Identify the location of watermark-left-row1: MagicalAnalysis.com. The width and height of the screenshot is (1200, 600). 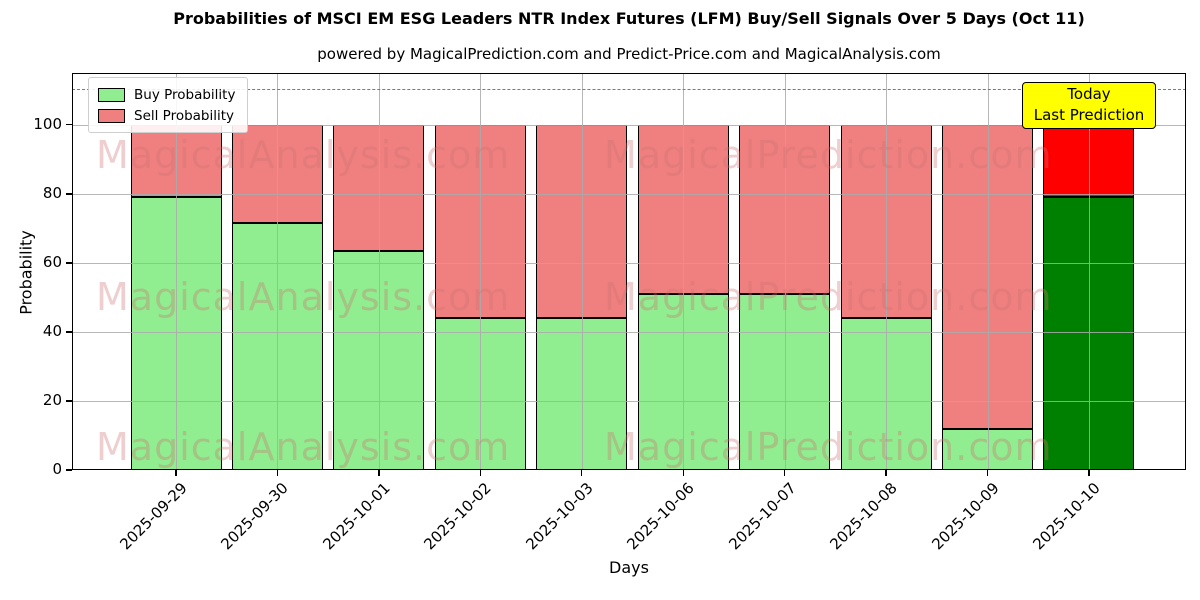
(303, 155).